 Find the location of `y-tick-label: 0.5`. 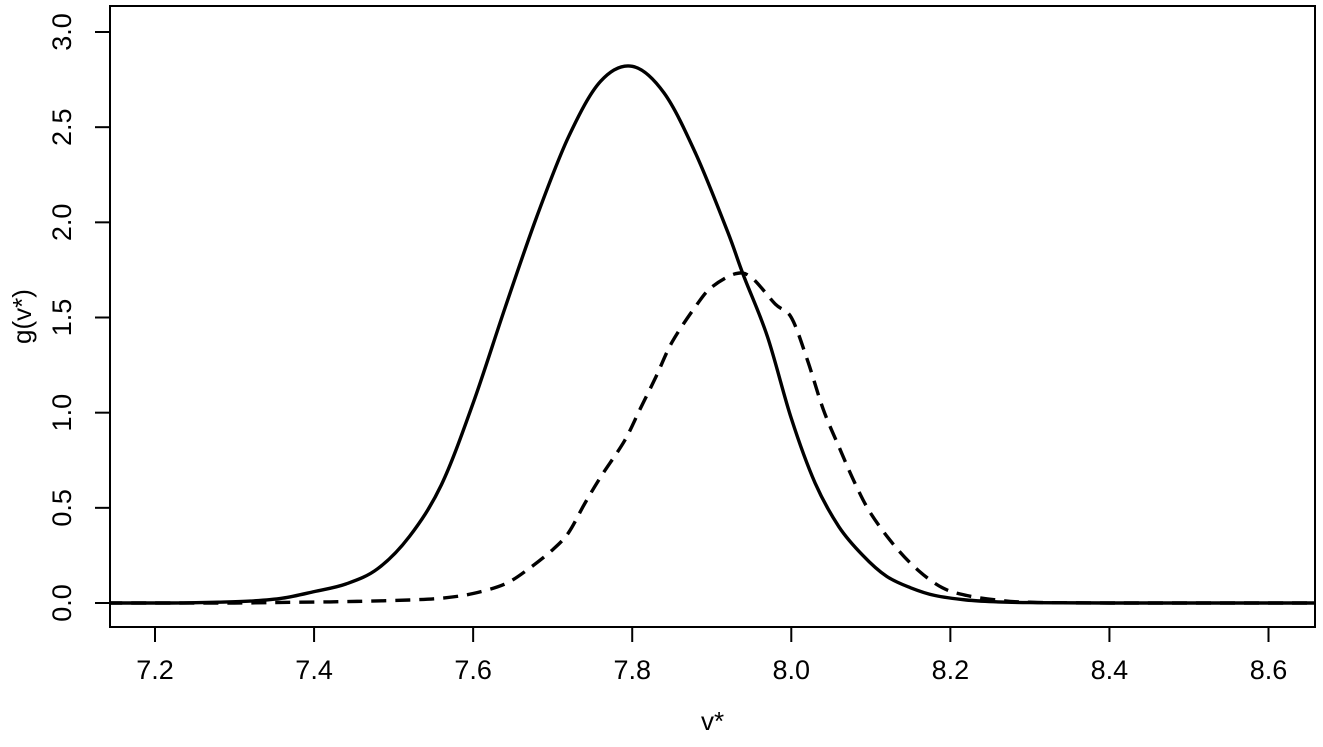

y-tick-label: 0.5 is located at coordinates (62, 508).